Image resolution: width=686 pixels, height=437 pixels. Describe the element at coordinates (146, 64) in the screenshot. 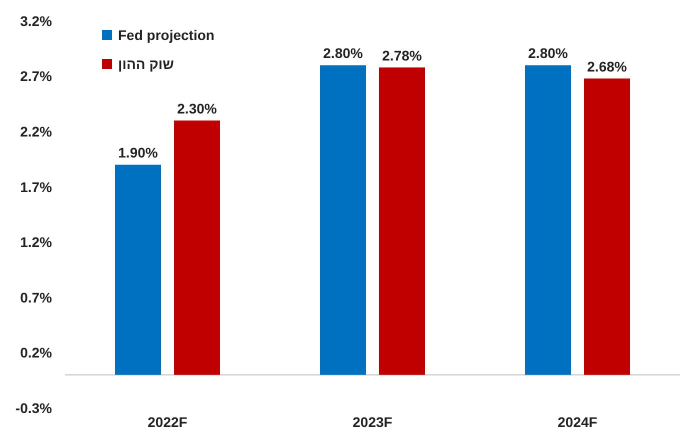

I see `legend-label: שוק ההון` at that location.